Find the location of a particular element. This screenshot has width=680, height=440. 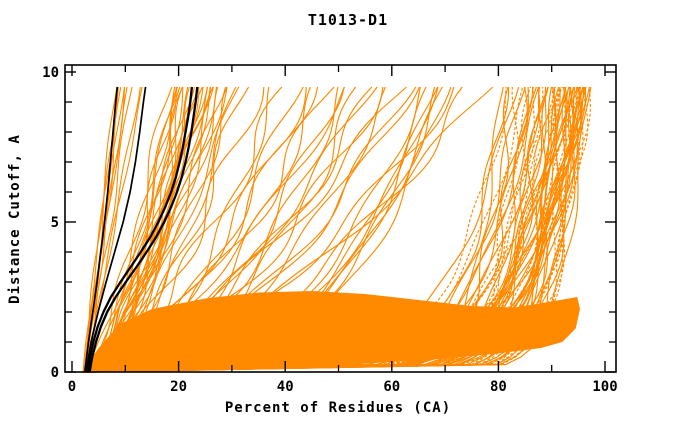

x-tick-label: 20 is located at coordinates (178, 387).